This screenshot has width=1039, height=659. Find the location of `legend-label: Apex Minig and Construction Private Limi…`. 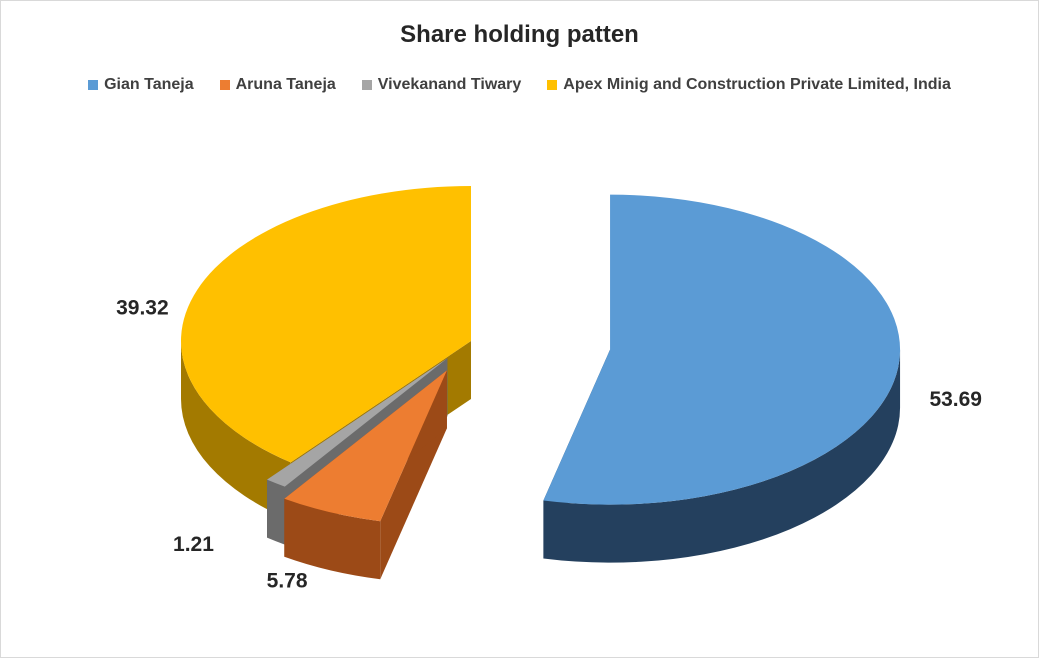

legend-label: Apex Minig and Construction Private Limi… is located at coordinates (757, 84).